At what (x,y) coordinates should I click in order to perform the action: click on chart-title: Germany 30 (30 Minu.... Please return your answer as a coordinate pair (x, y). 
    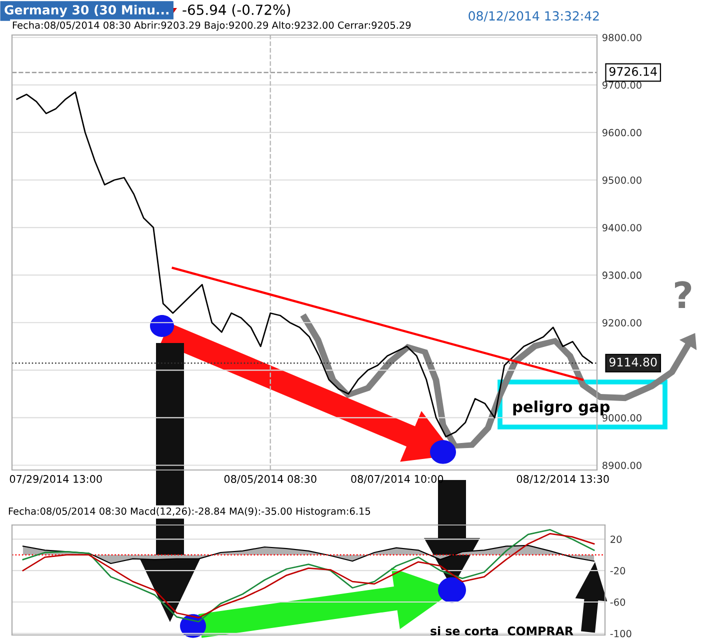
    Looking at the image, I should click on (86, 11).